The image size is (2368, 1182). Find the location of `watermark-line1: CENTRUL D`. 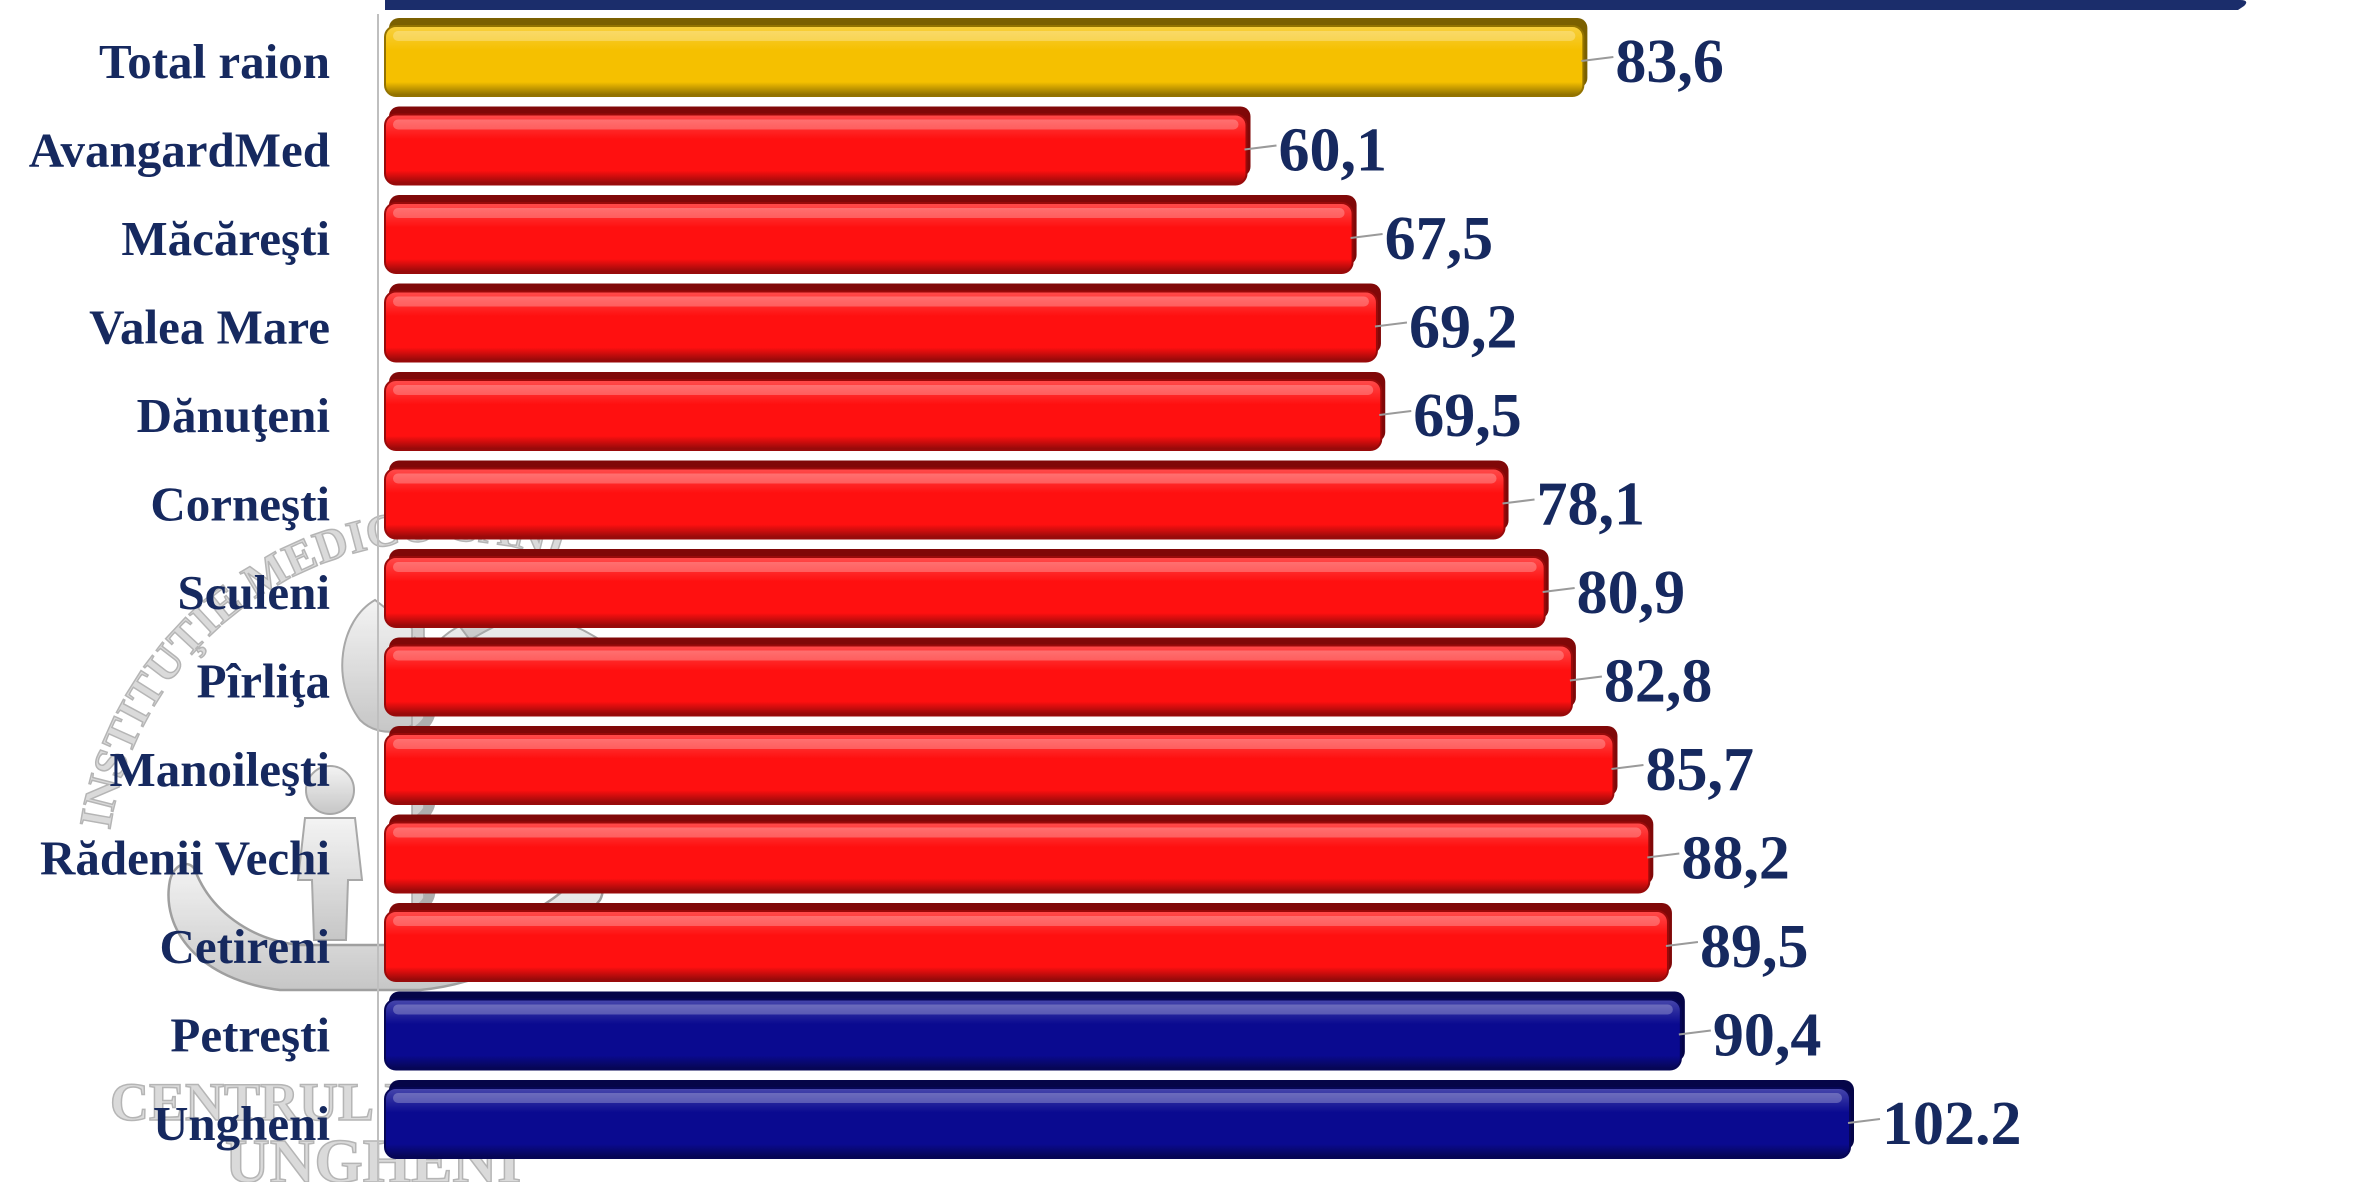

watermark-line1: CENTRUL D is located at coordinates (267, 1102).